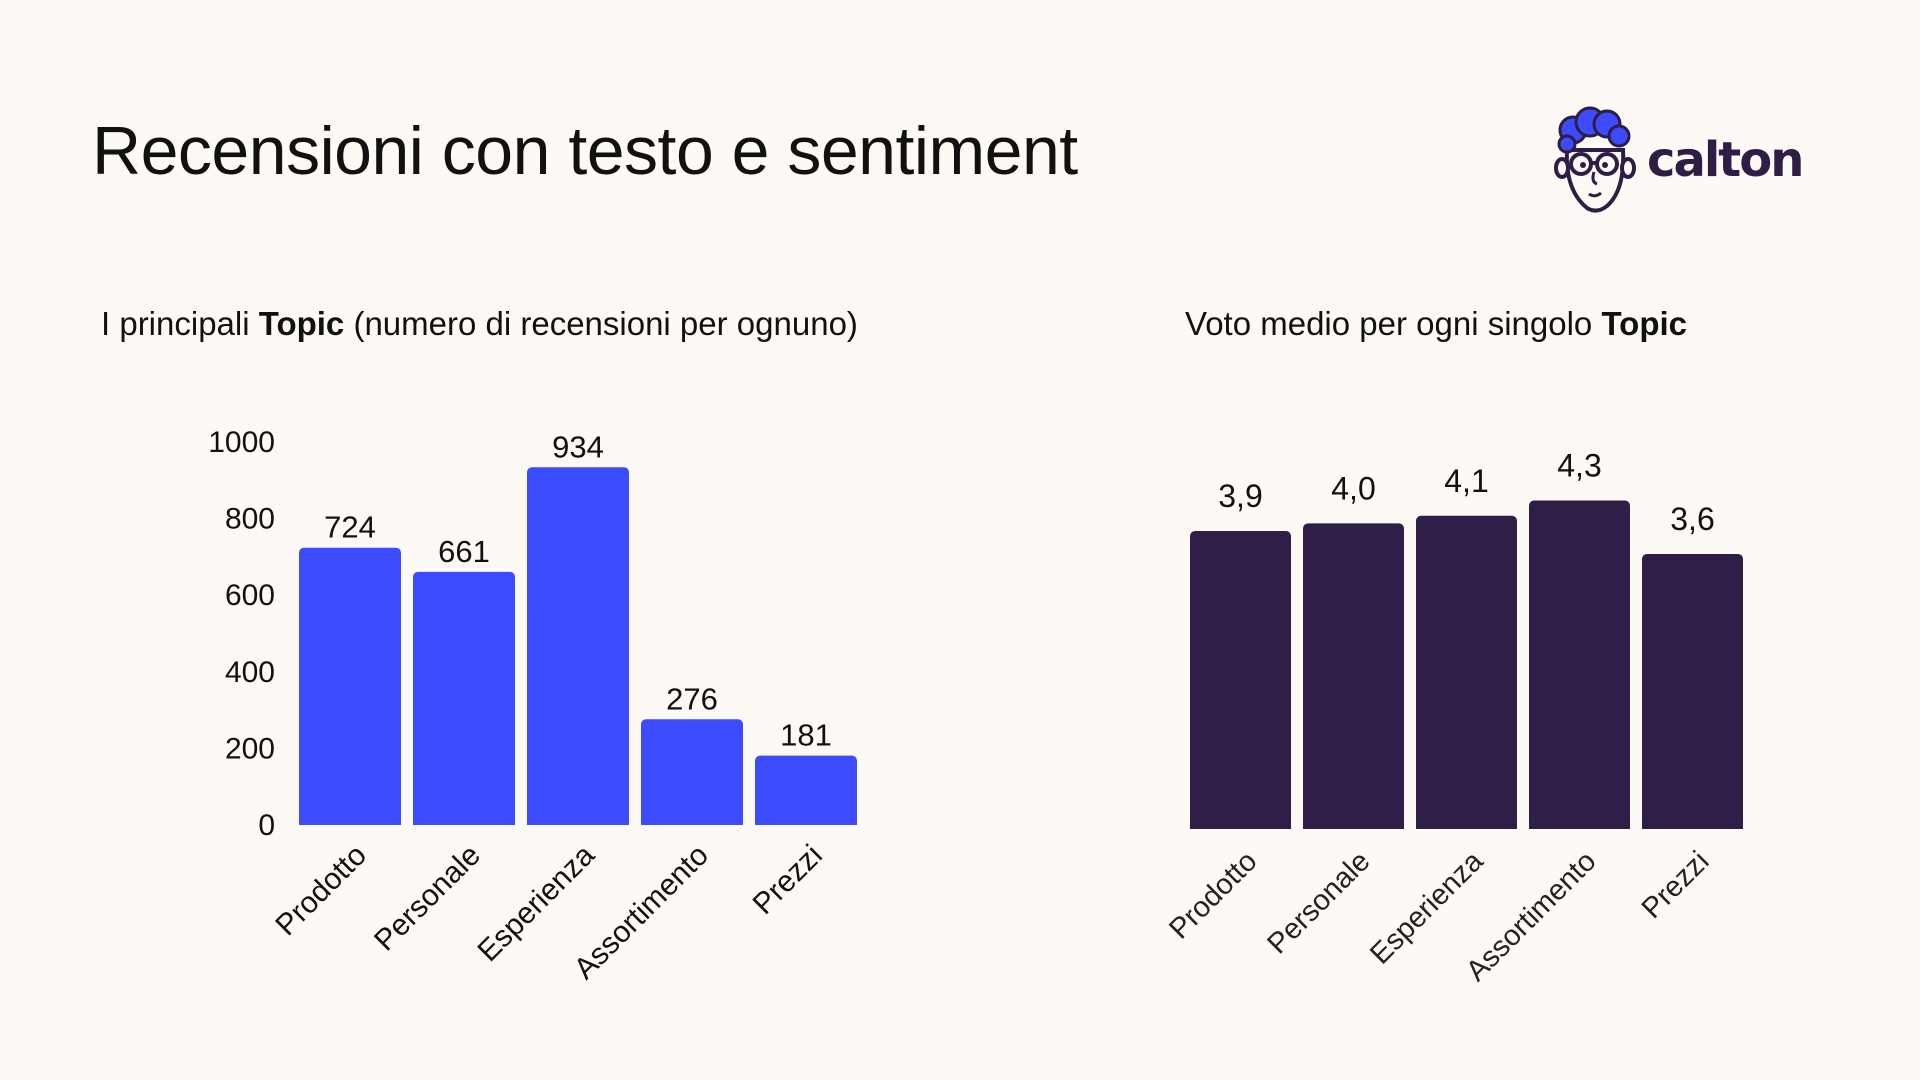 The height and width of the screenshot is (1080, 1920). I want to click on rating-value-label-assortimento: 4,3, so click(1579, 465).